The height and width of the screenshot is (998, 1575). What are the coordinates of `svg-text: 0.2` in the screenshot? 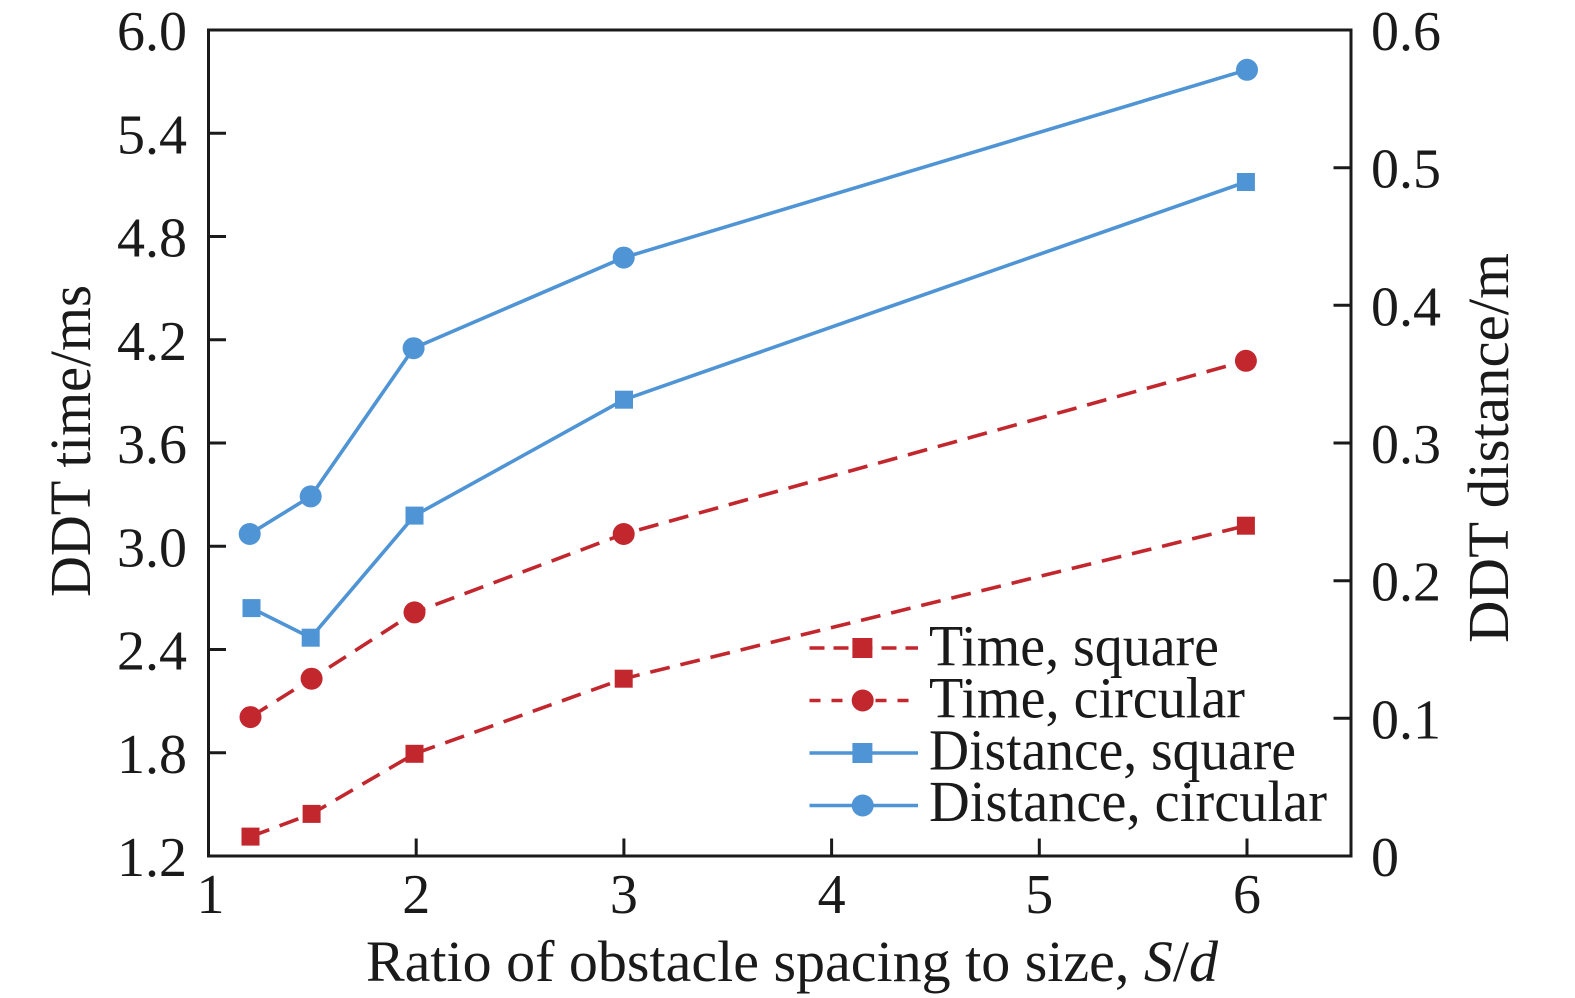 It's located at (1406, 583).